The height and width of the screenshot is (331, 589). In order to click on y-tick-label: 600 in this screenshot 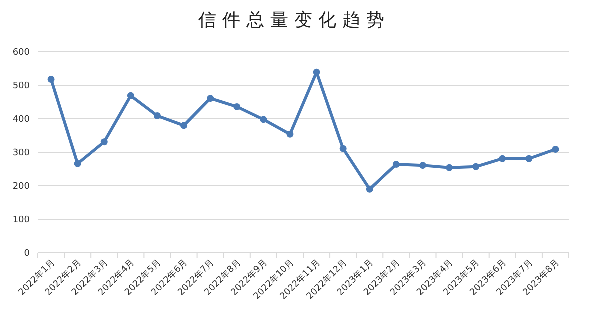, I will do `click(21, 53)`.